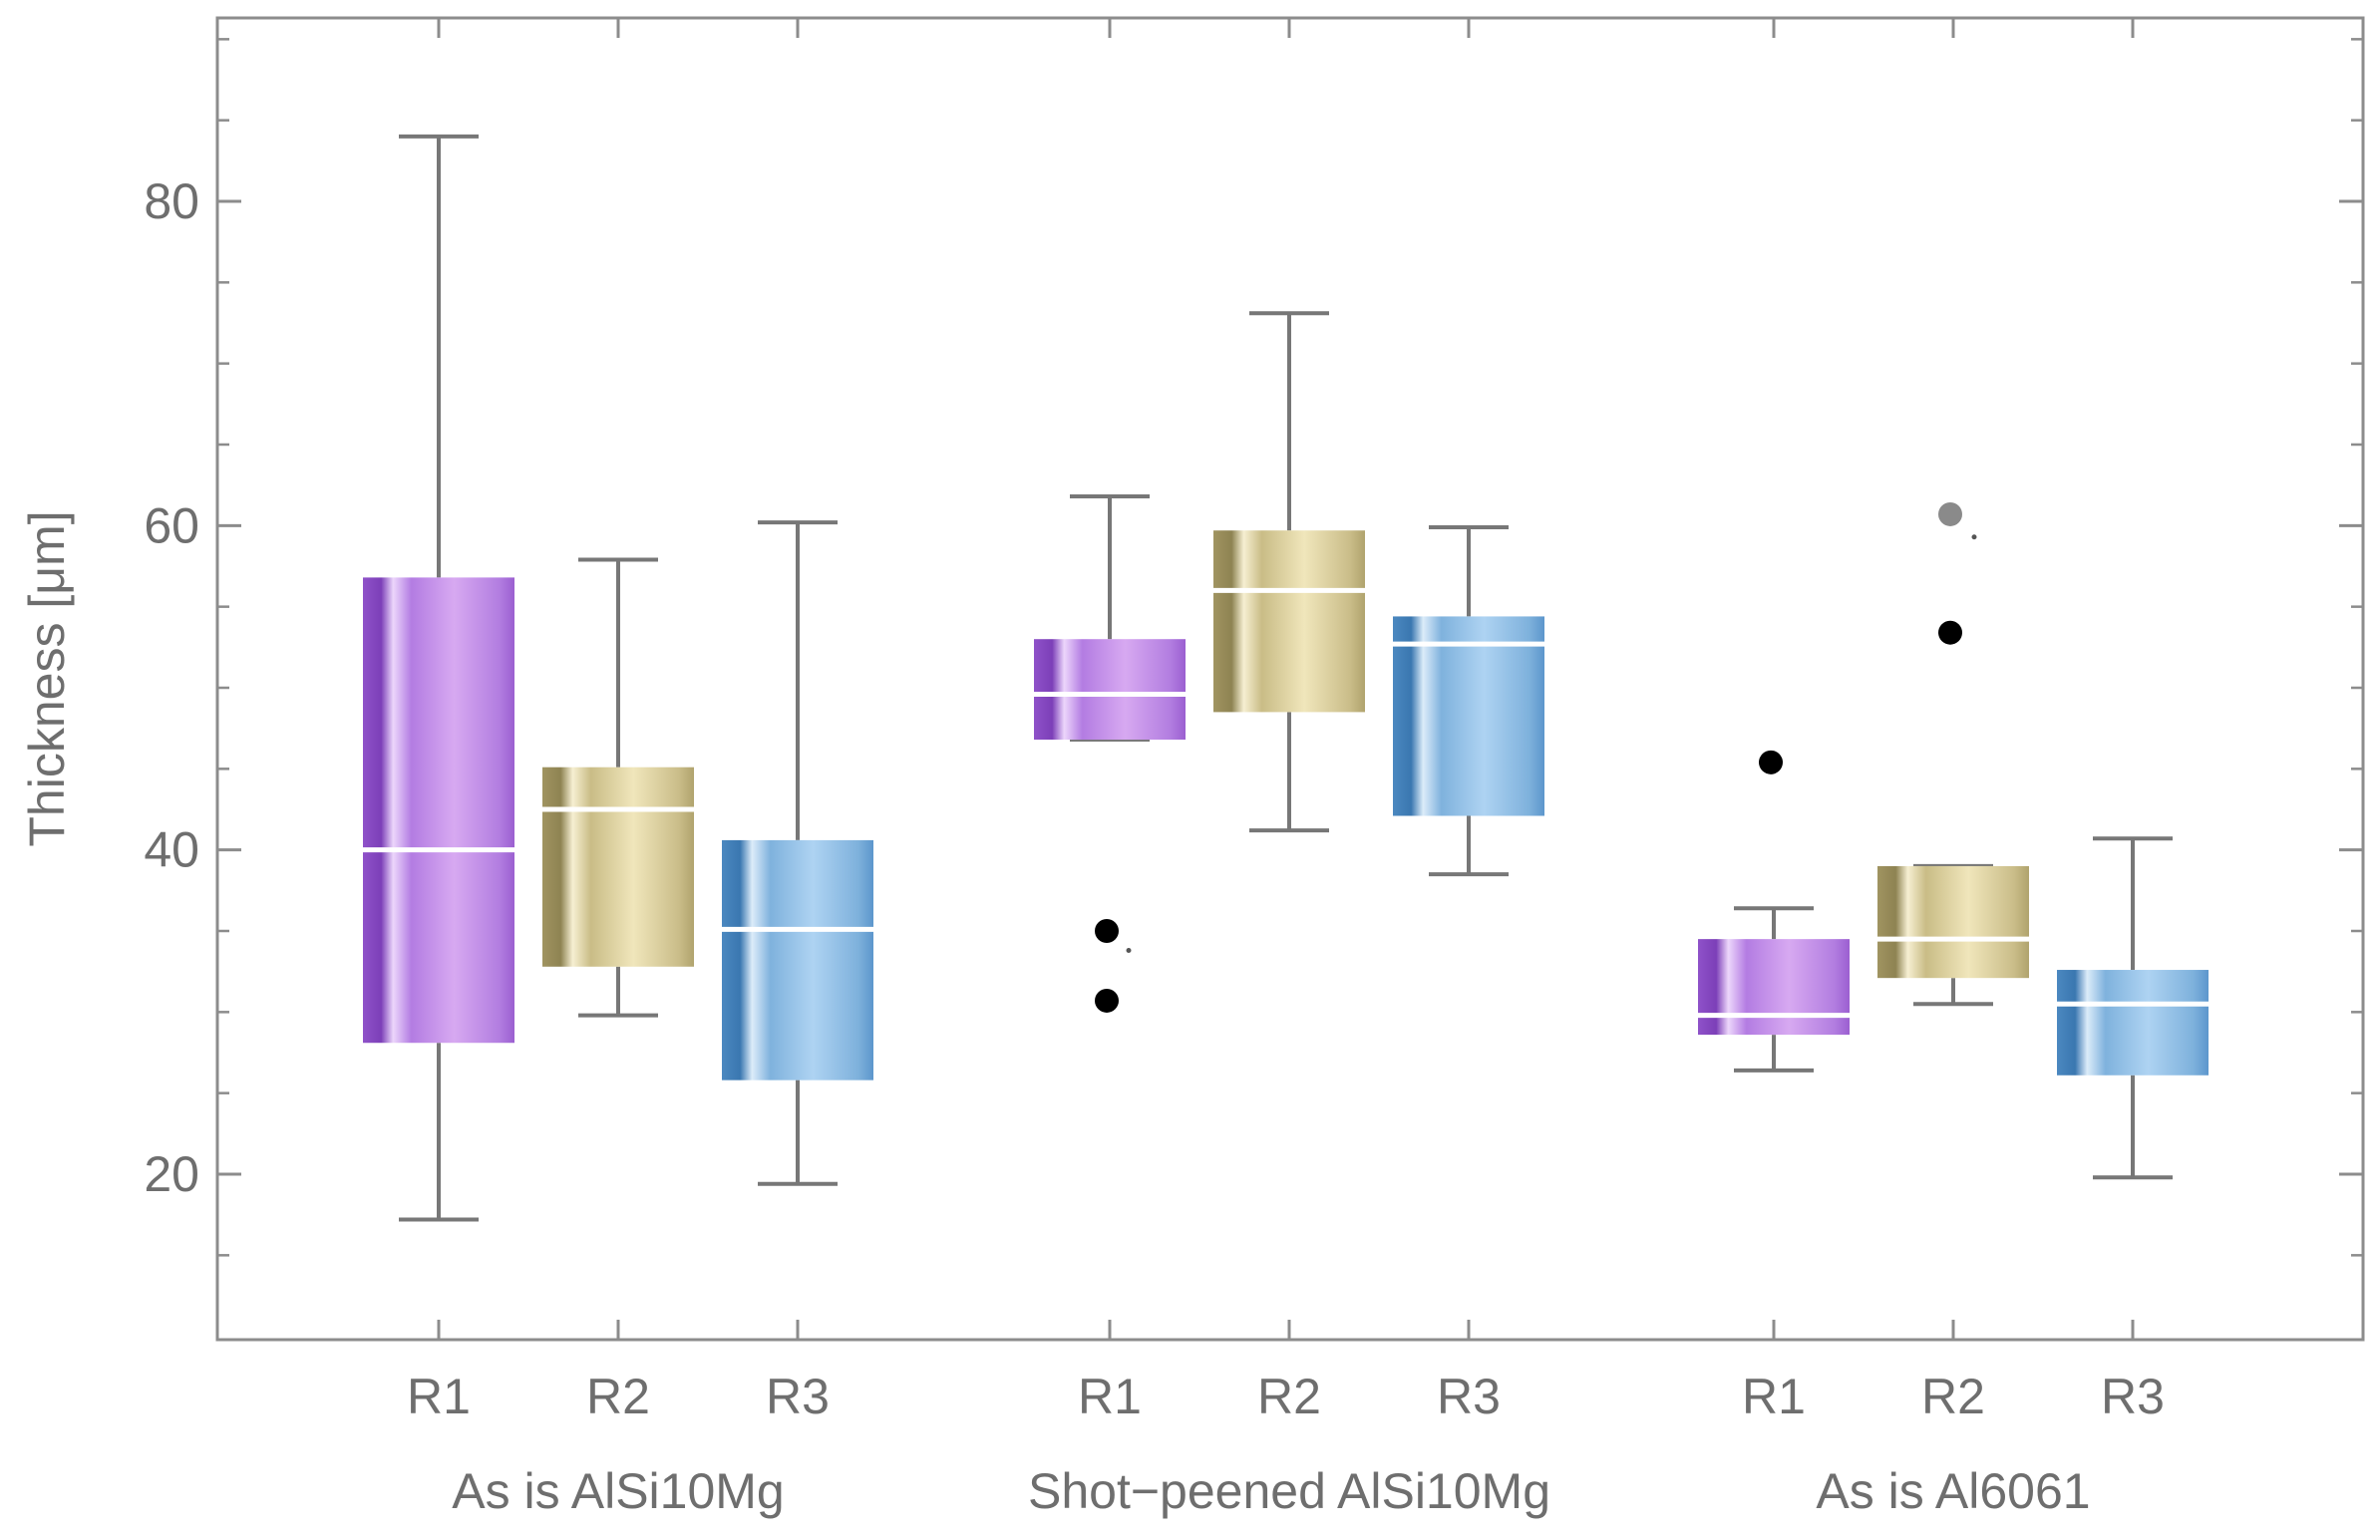  What do you see at coordinates (47, 678) in the screenshot?
I see `y-axis-title: Thickness [μm]` at bounding box center [47, 678].